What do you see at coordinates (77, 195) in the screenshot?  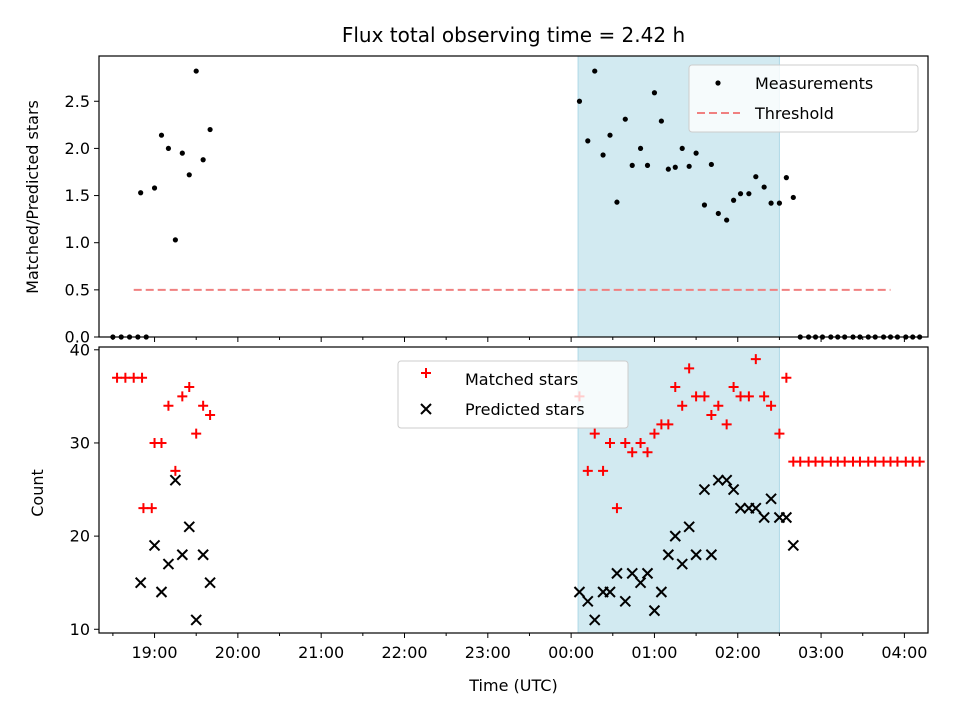 I see `y-tick-label: 1.5` at bounding box center [77, 195].